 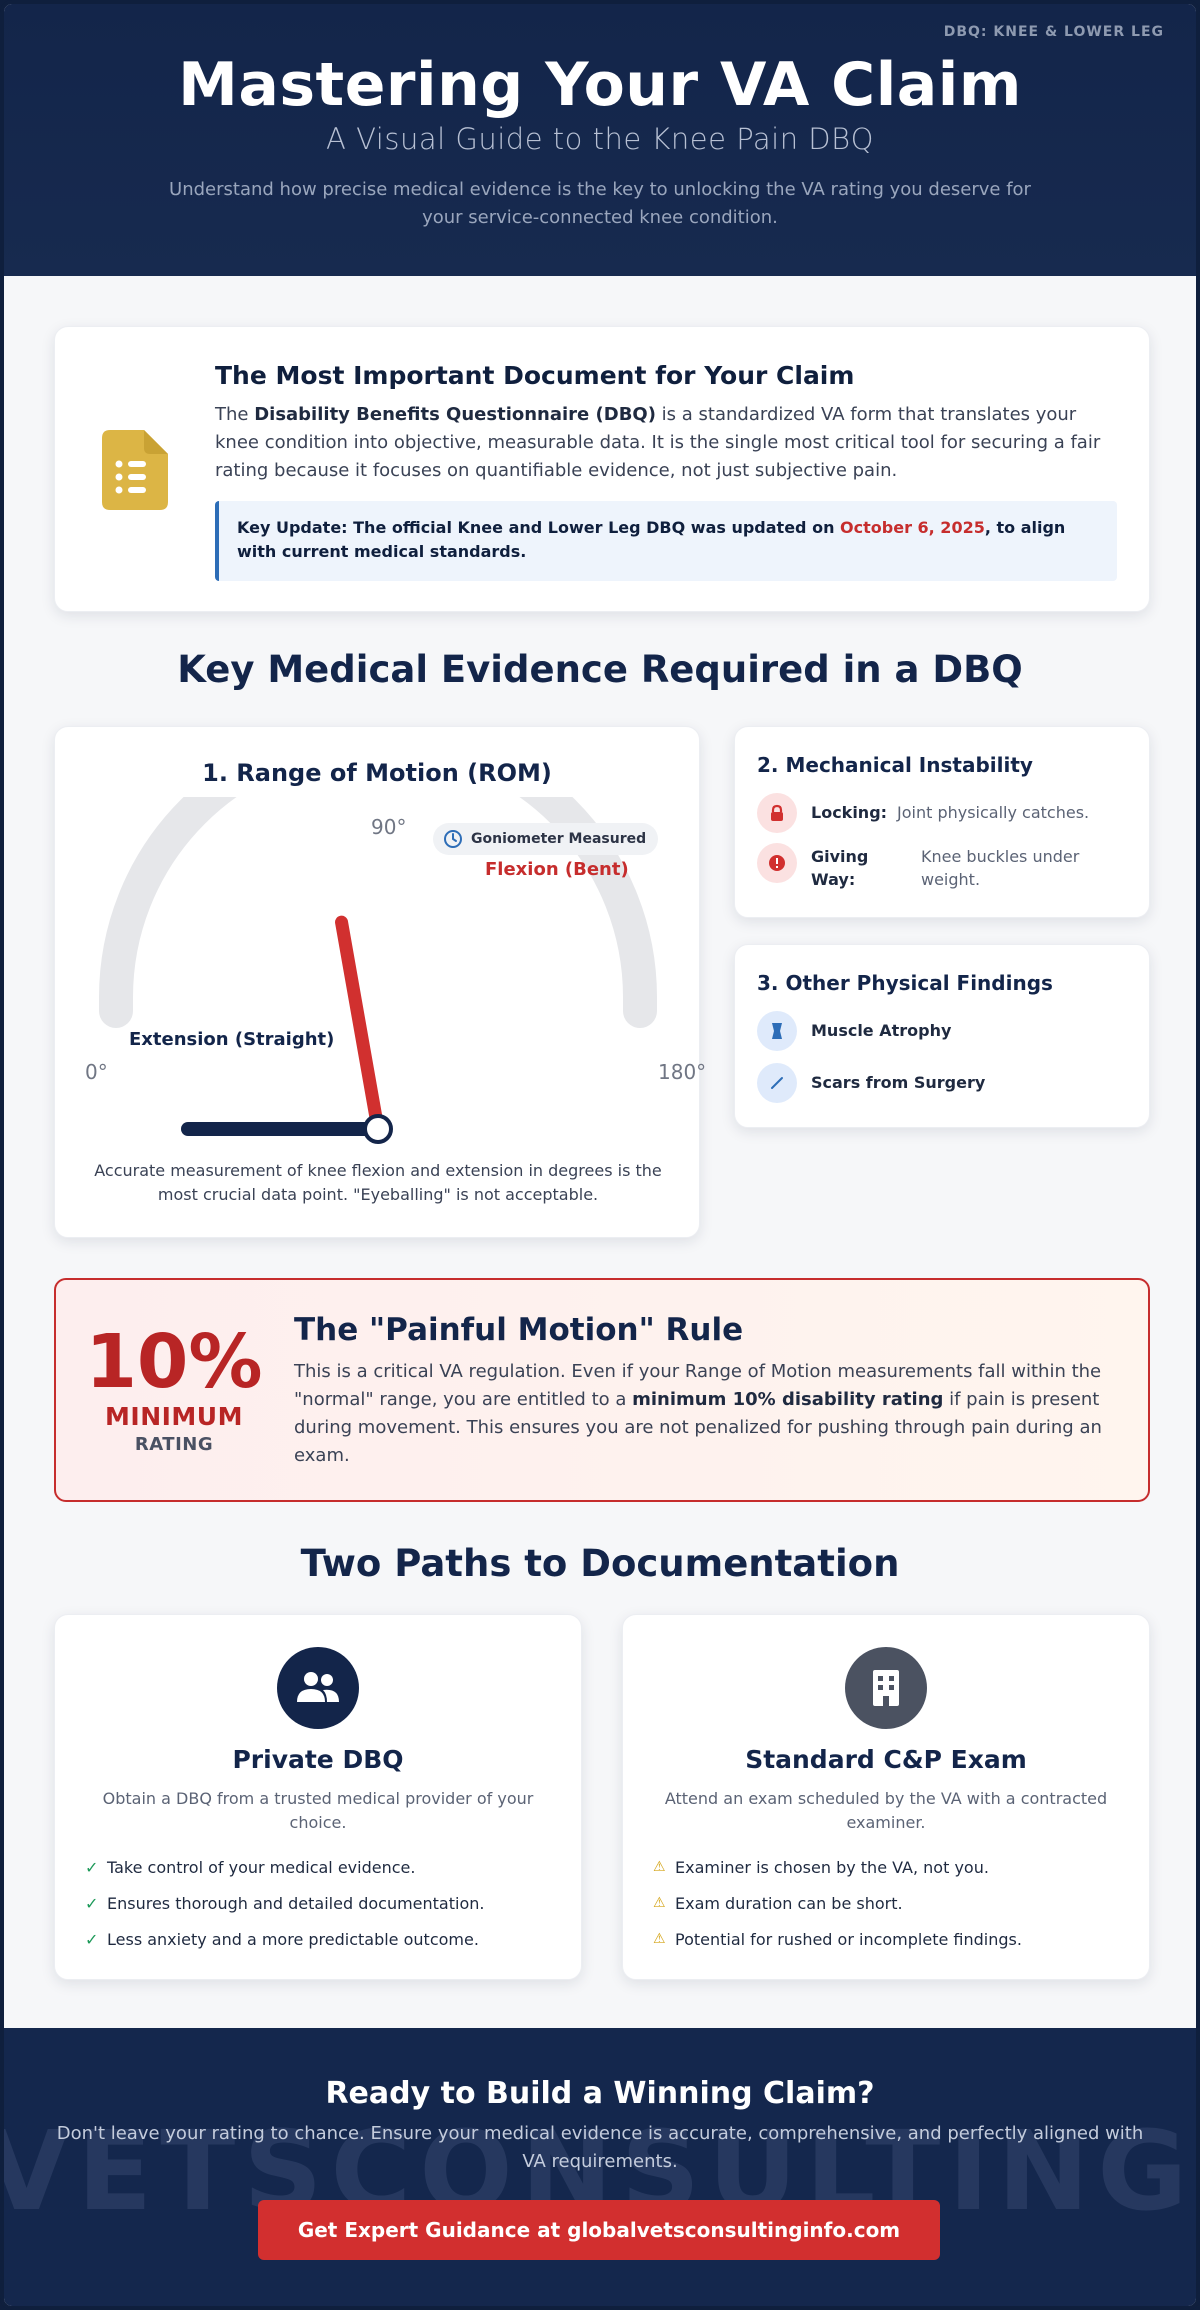 I want to click on clock-icon, so click(x=453, y=839).